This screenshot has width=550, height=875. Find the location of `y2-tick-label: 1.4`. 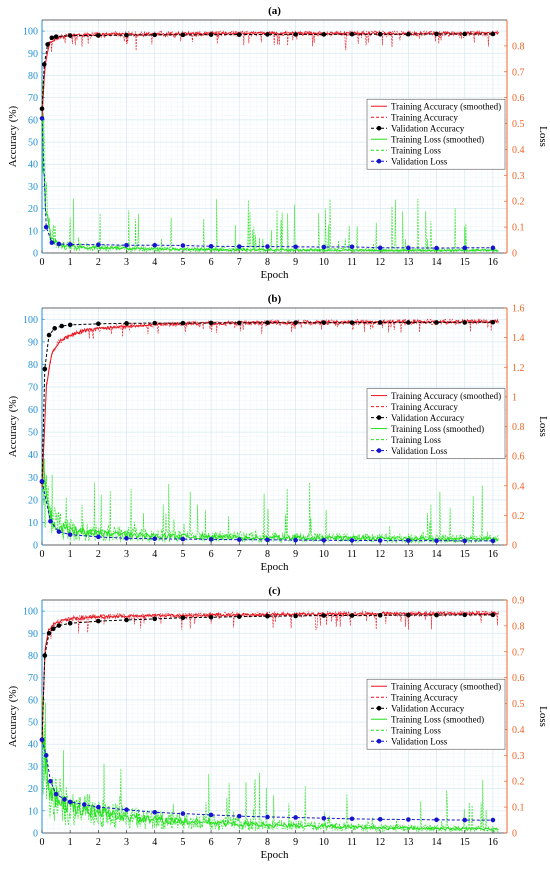

y2-tick-label: 1.4 is located at coordinates (518, 338).